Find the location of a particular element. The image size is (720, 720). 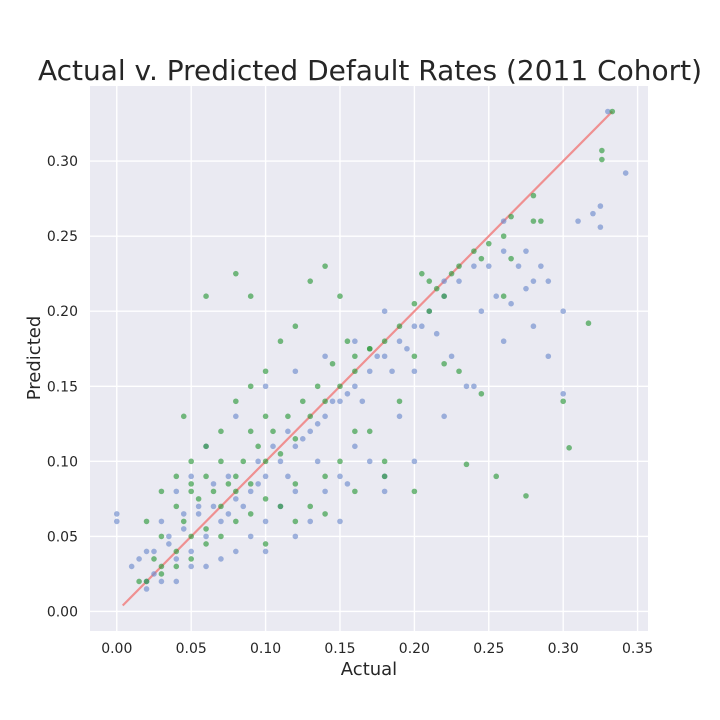

x-tick-label: 0.05 is located at coordinates (191, 649).